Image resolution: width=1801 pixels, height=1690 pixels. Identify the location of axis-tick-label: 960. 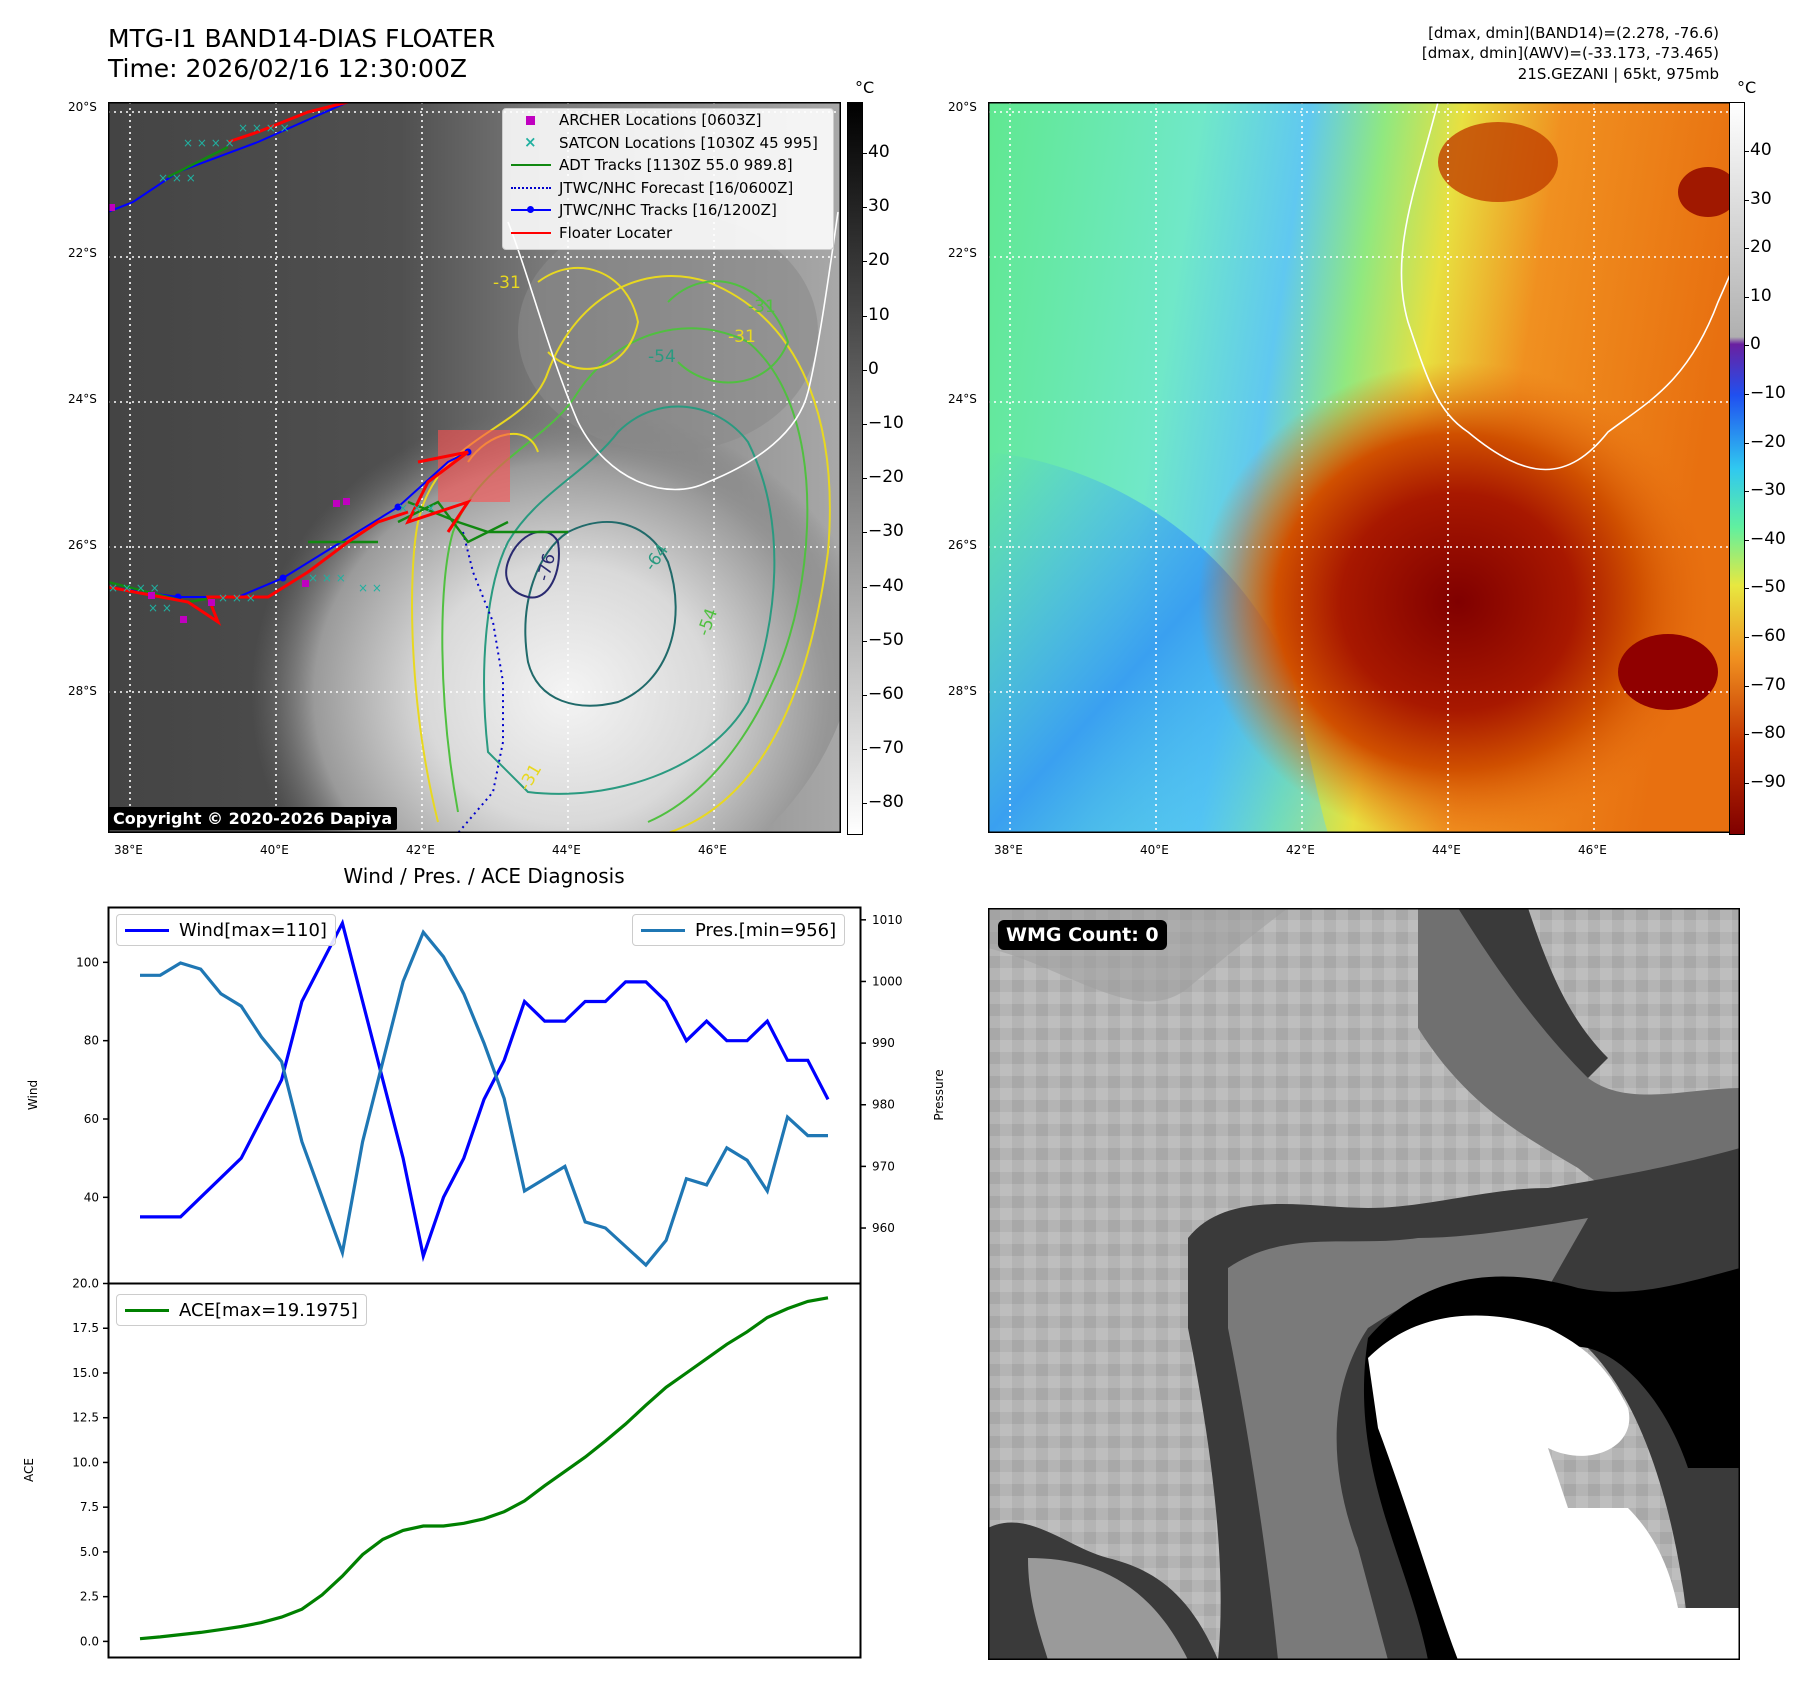
(883, 1228).